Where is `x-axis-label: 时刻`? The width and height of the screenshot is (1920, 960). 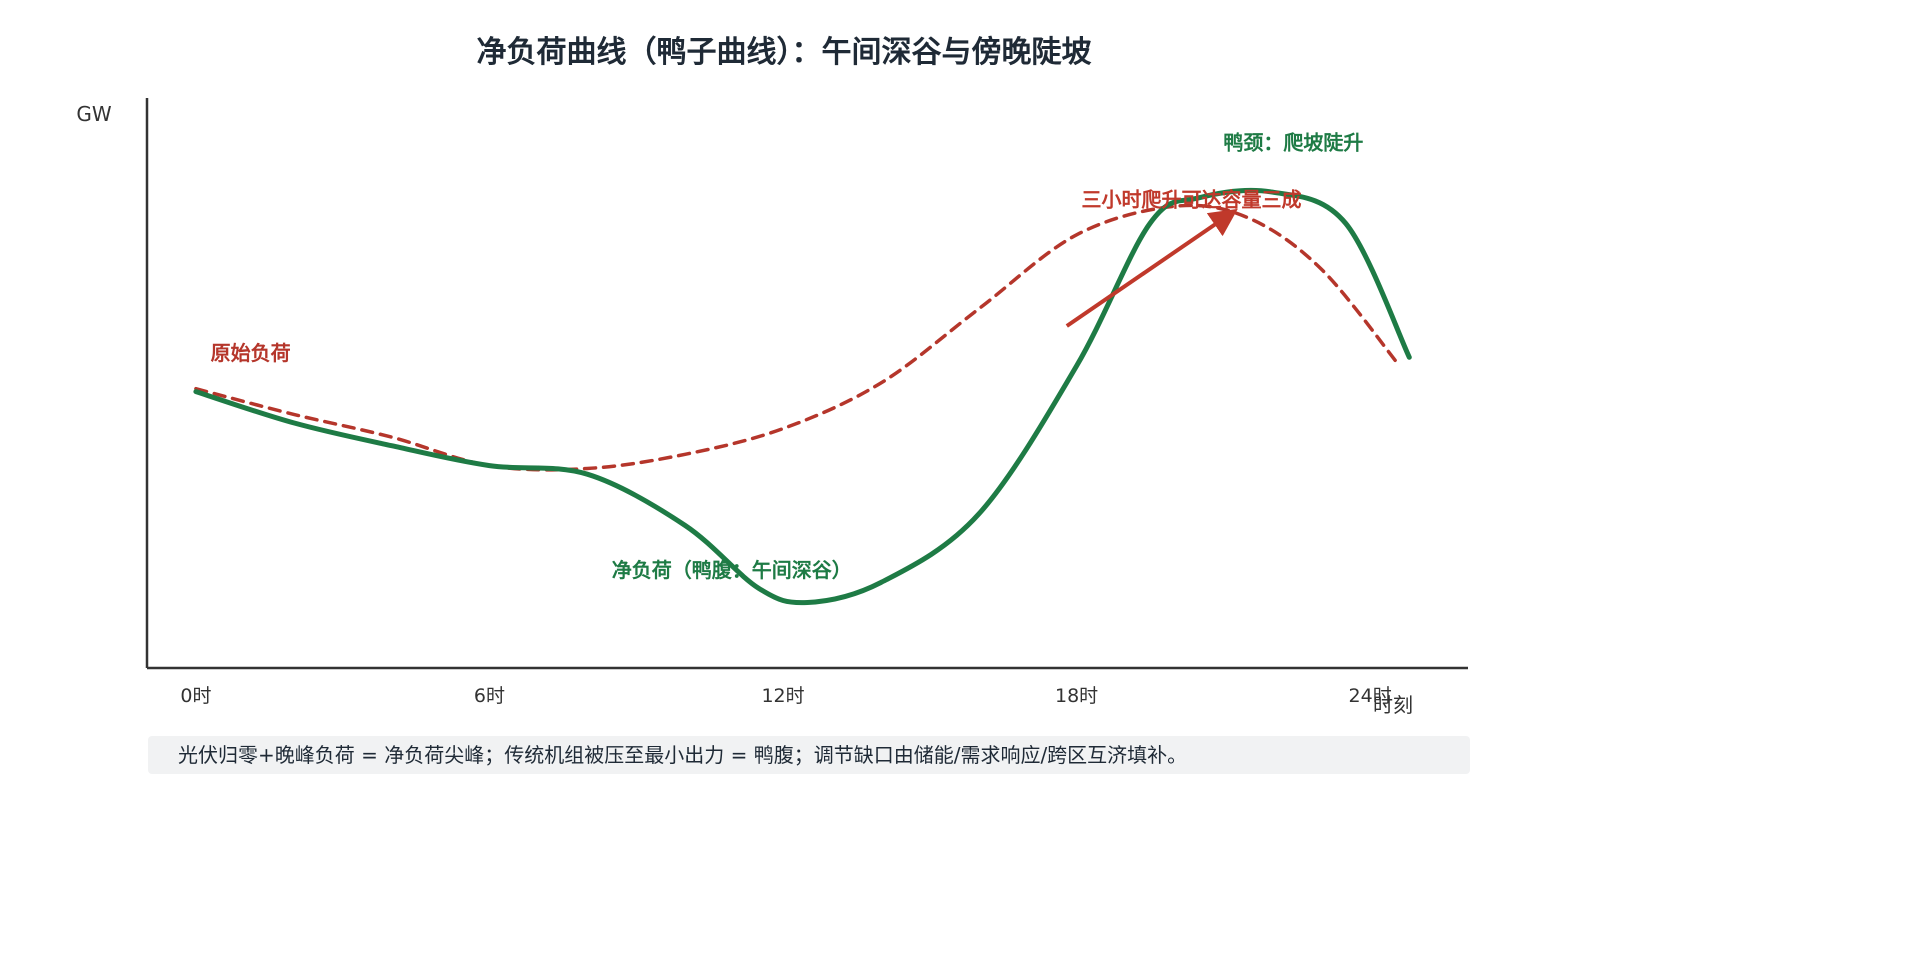 x-axis-label: 时刻 is located at coordinates (1393, 705).